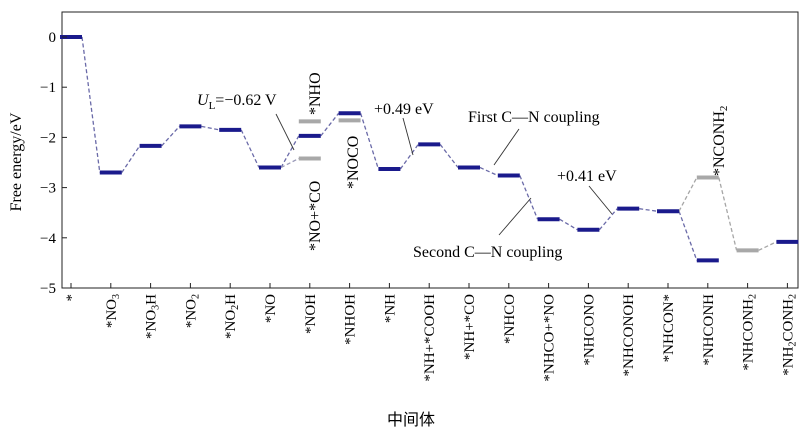 The height and width of the screenshot is (430, 799). What do you see at coordinates (113, 311) in the screenshot?
I see `x-tick-label: *NO3` at bounding box center [113, 311].